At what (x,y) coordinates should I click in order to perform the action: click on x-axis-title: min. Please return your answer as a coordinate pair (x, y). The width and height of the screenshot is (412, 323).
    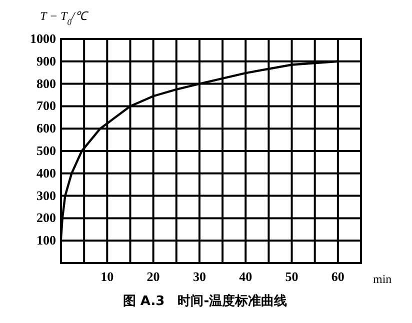
    Looking at the image, I should click on (382, 279).